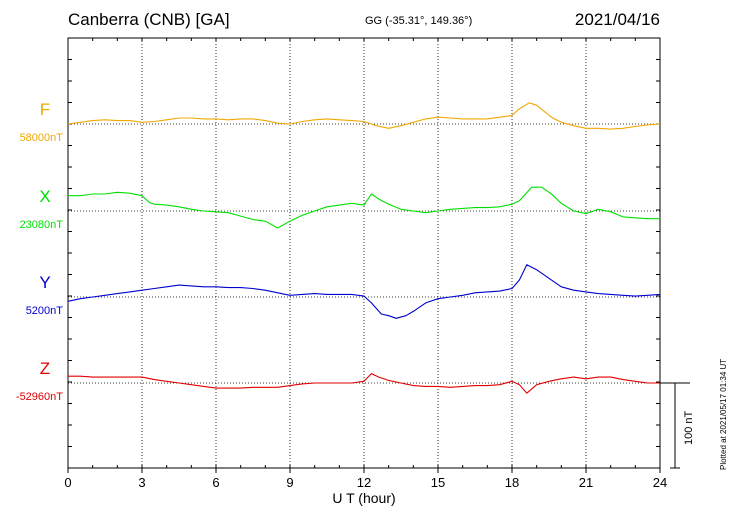  I want to click on station-title: Canberra (CNB) [GA], so click(149, 19).